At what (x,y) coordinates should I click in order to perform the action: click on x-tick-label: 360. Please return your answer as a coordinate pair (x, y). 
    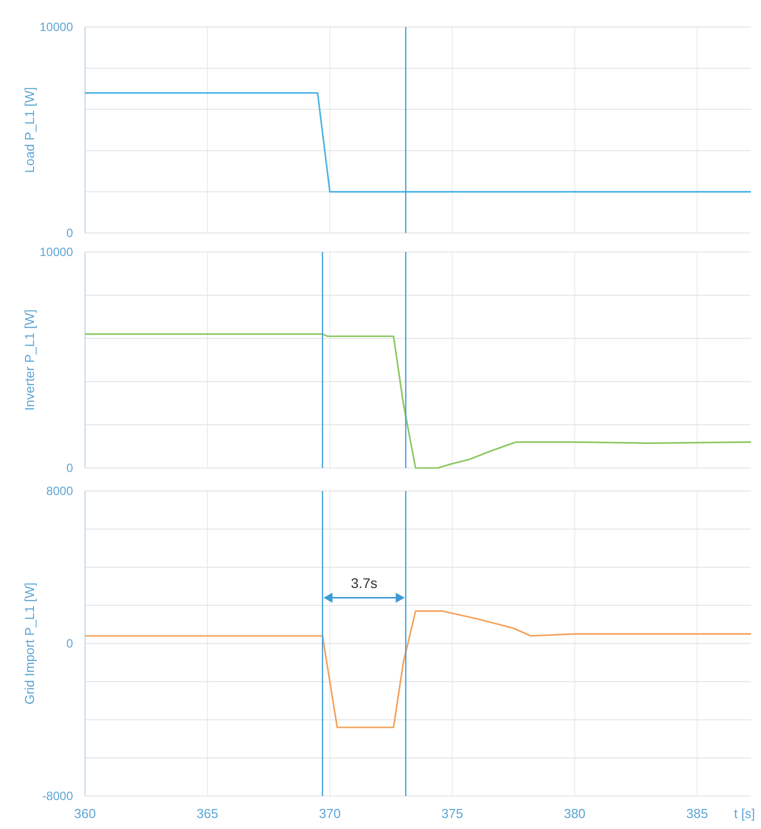
    Looking at the image, I should click on (85, 813).